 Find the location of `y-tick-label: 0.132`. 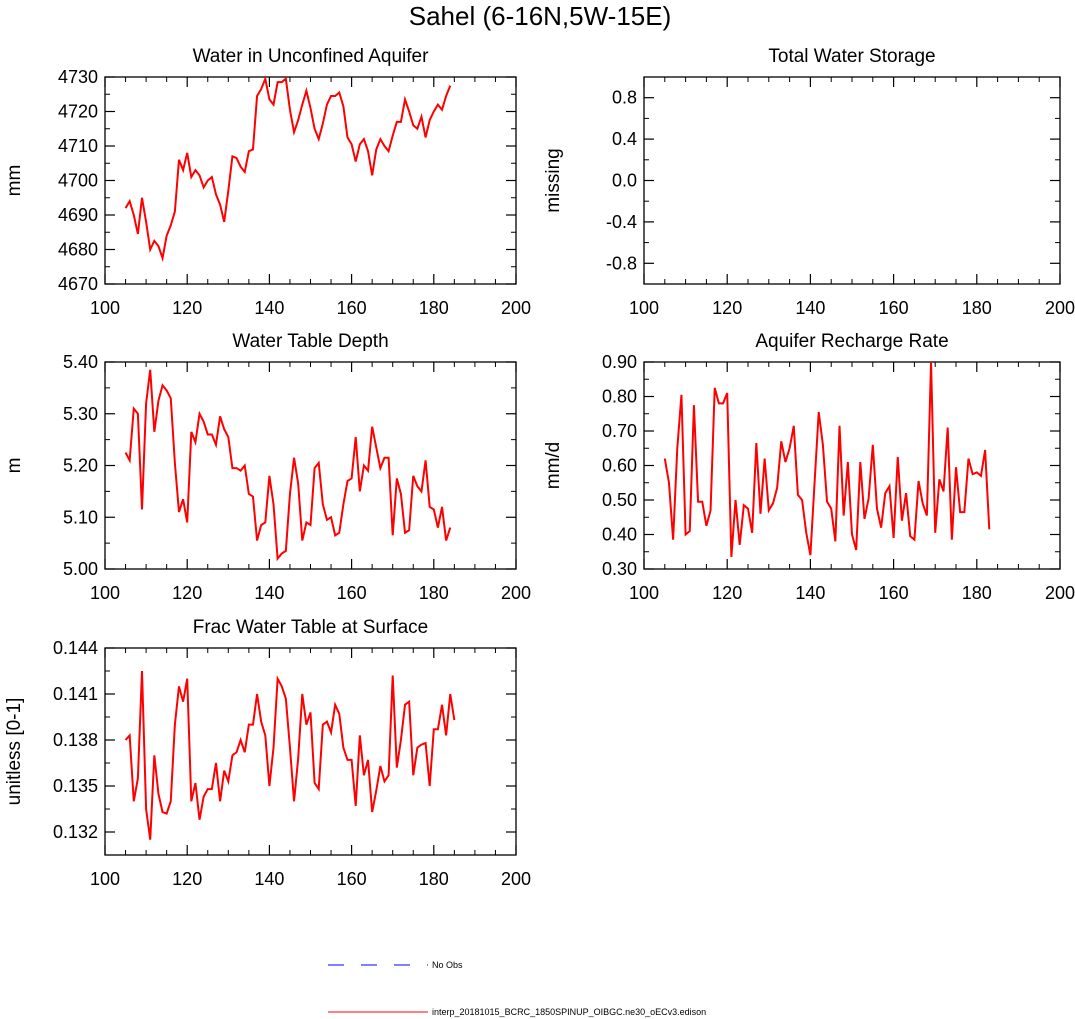

y-tick-label: 0.132 is located at coordinates (75, 832).